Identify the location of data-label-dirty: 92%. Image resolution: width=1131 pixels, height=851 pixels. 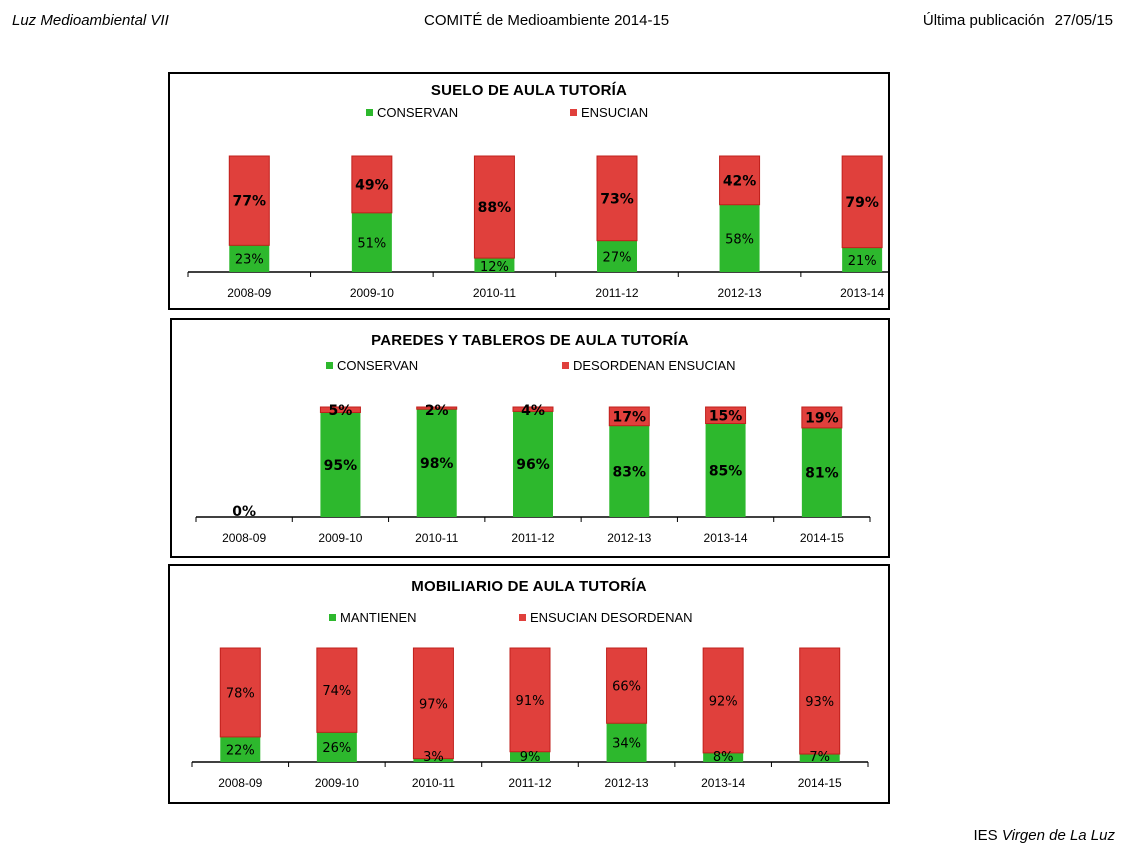
(723, 701).